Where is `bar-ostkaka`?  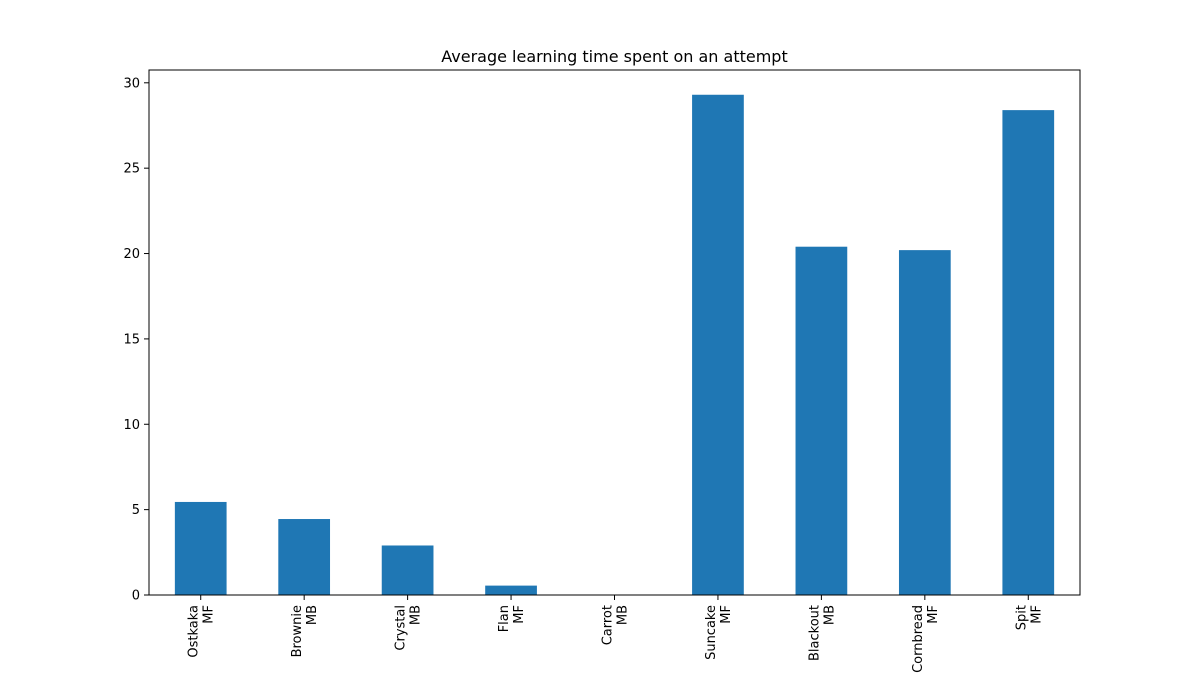
bar-ostkaka is located at coordinates (200, 548).